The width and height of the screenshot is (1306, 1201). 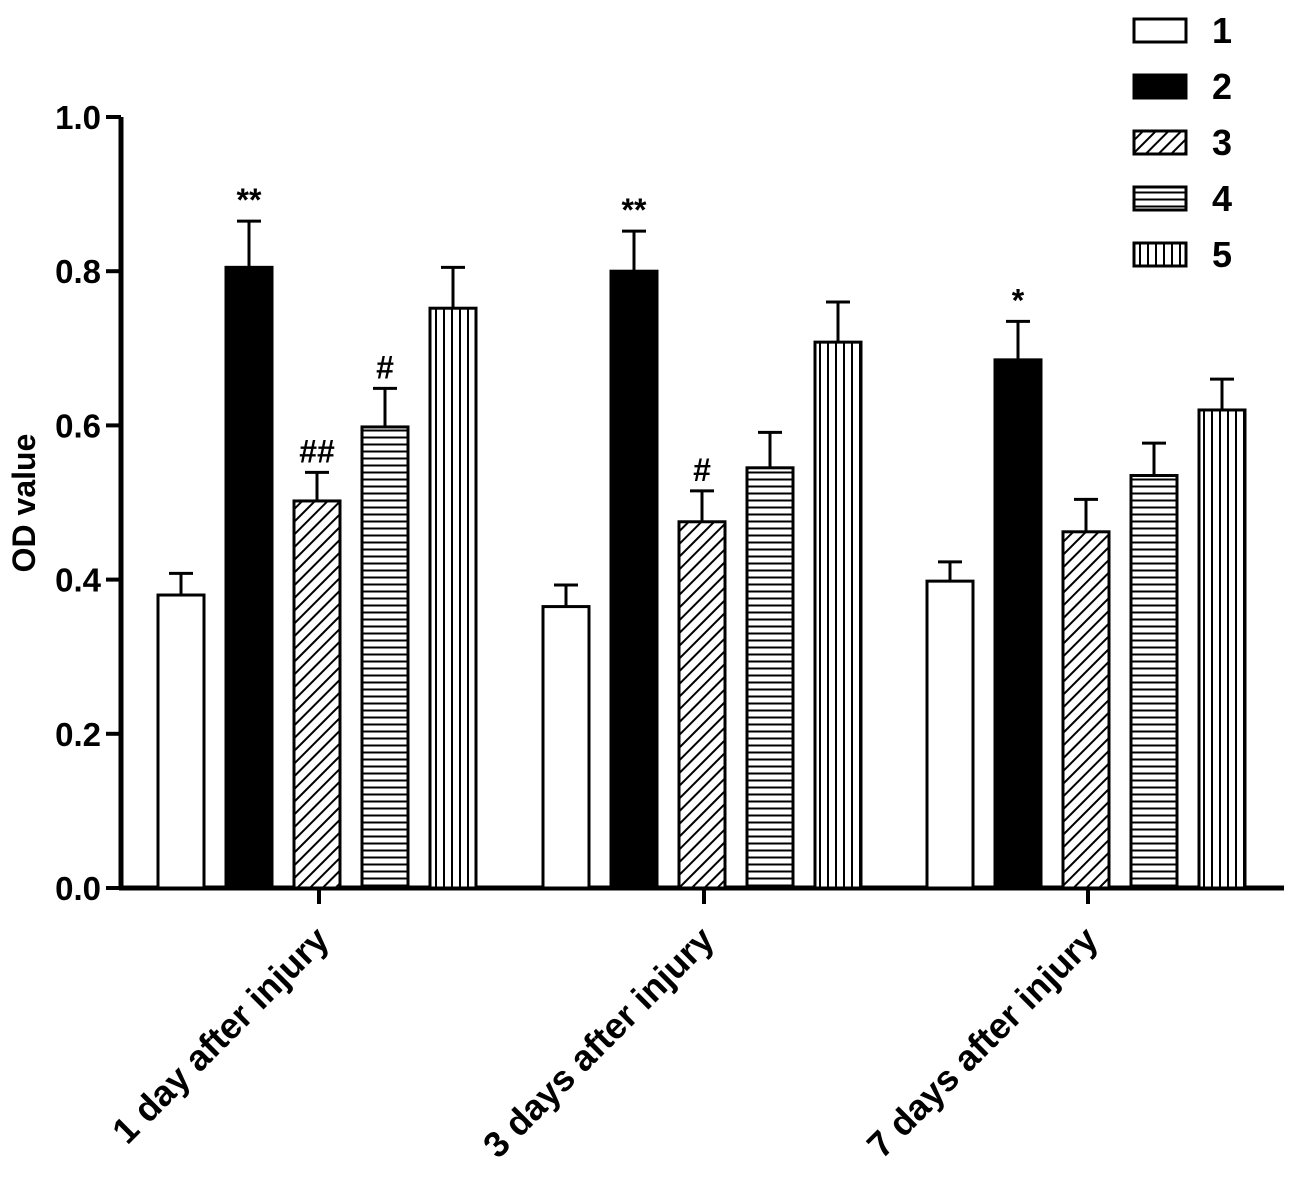 I want to click on y-axis-label: OD value, so click(x=24, y=503).